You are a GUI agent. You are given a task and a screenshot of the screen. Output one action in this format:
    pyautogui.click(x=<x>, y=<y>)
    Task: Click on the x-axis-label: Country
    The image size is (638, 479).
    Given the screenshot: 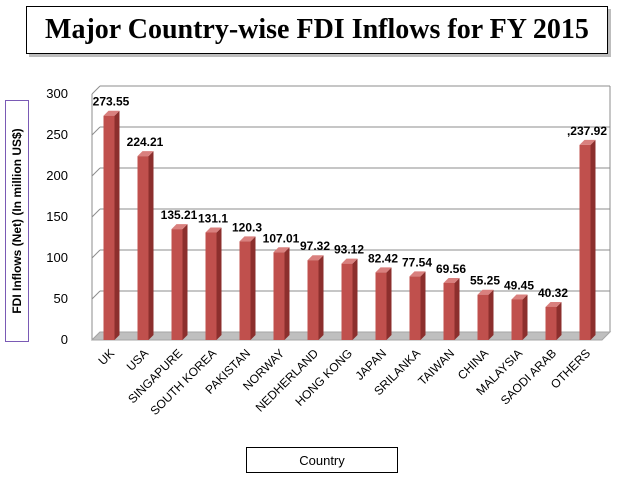 What is the action you would take?
    pyautogui.click(x=322, y=460)
    